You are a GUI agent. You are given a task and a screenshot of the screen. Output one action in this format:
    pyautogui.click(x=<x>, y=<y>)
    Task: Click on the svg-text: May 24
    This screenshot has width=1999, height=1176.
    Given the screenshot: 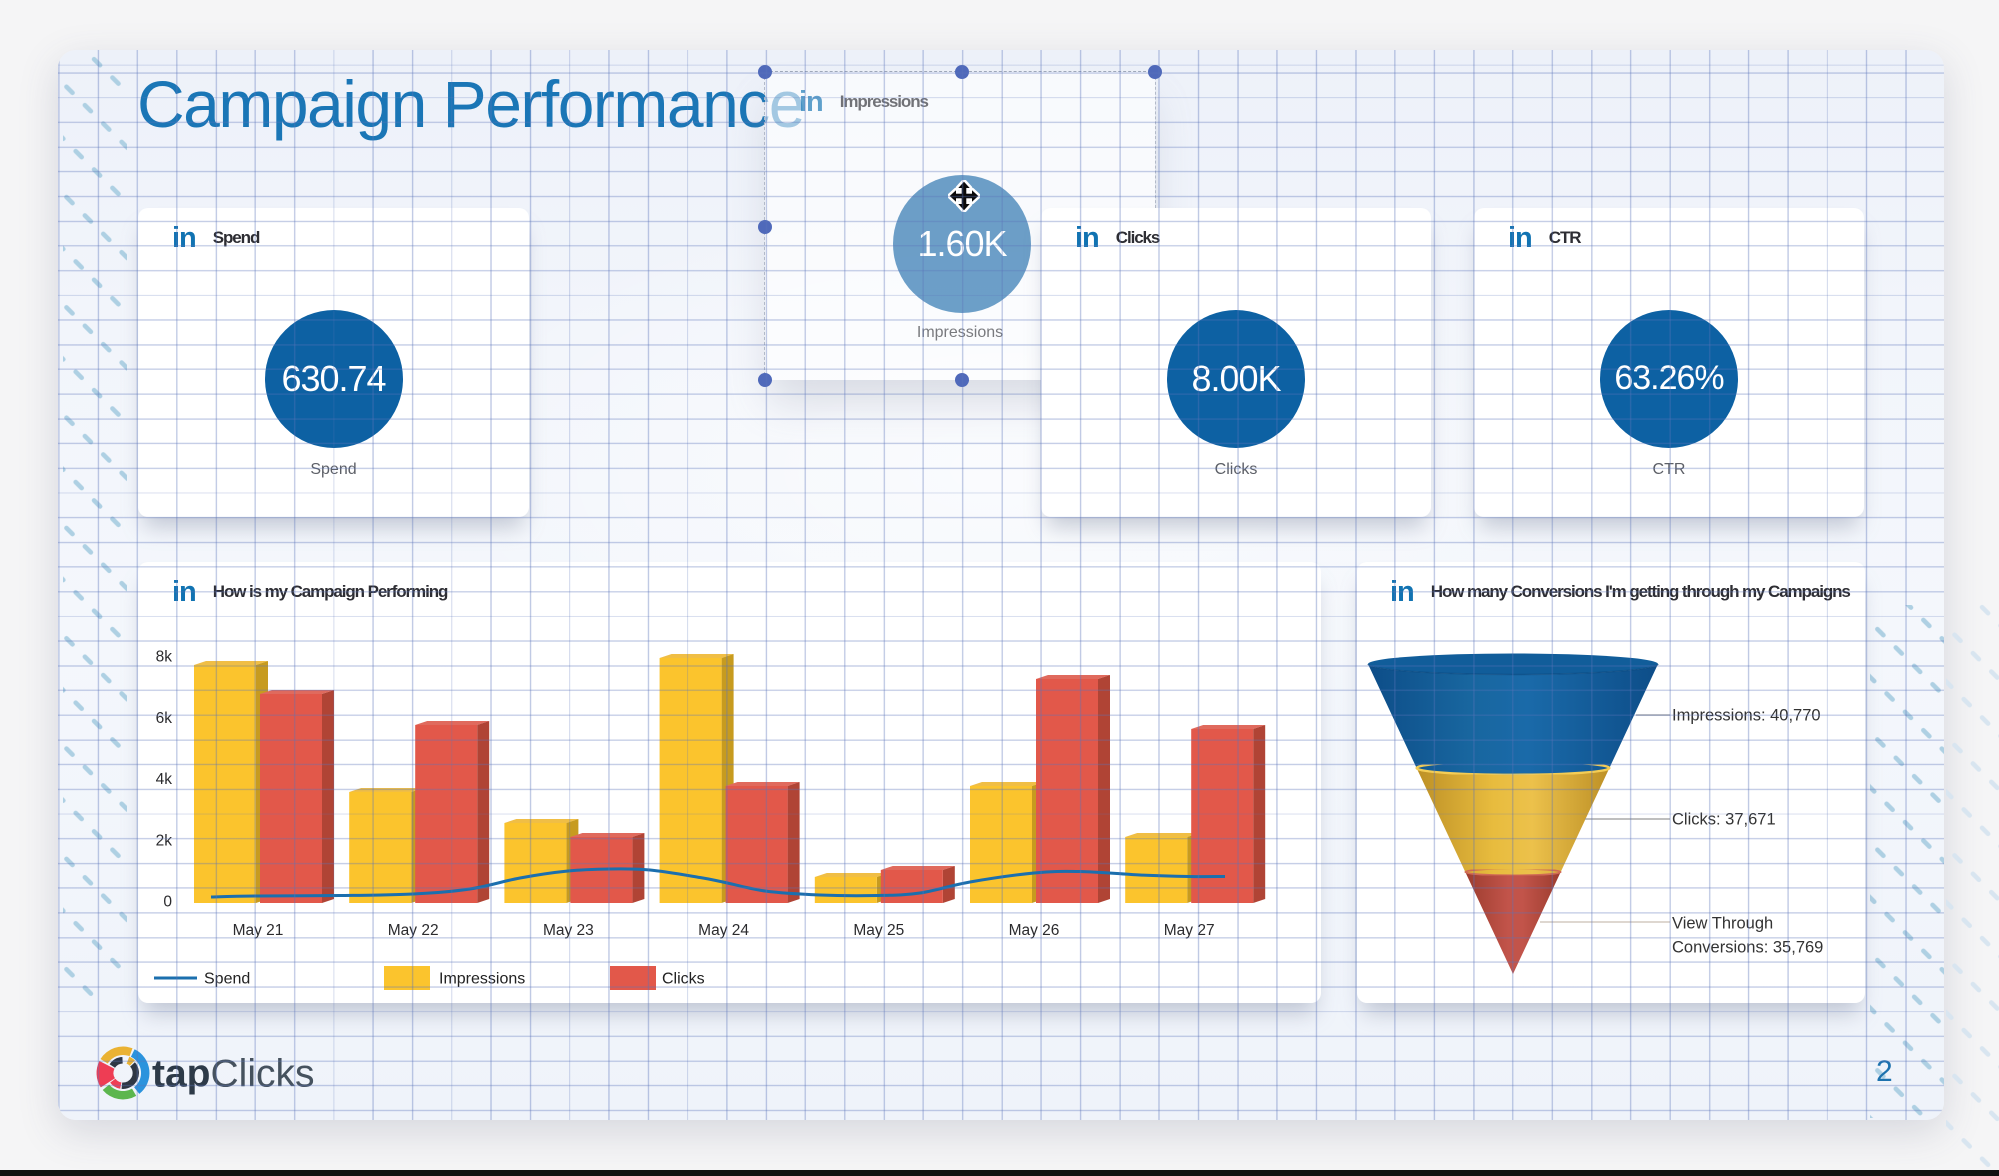 What is the action you would take?
    pyautogui.click(x=723, y=930)
    